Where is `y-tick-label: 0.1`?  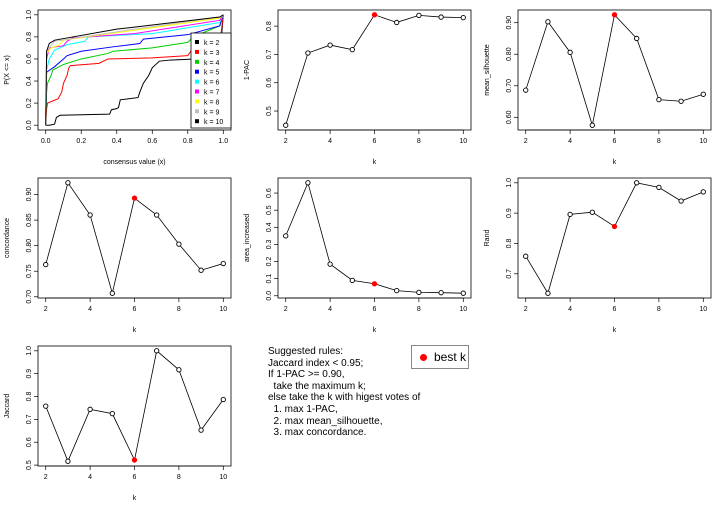 y-tick-label: 0.1 is located at coordinates (269, 279).